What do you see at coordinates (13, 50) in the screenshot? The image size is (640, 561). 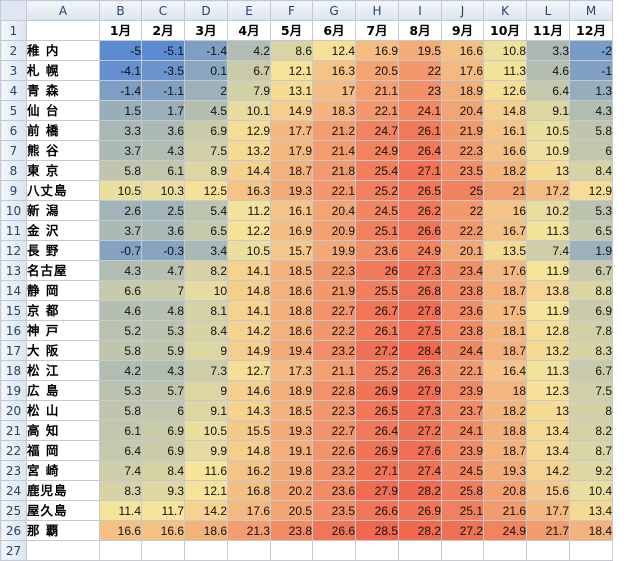 I see `row-header: 2` at bounding box center [13, 50].